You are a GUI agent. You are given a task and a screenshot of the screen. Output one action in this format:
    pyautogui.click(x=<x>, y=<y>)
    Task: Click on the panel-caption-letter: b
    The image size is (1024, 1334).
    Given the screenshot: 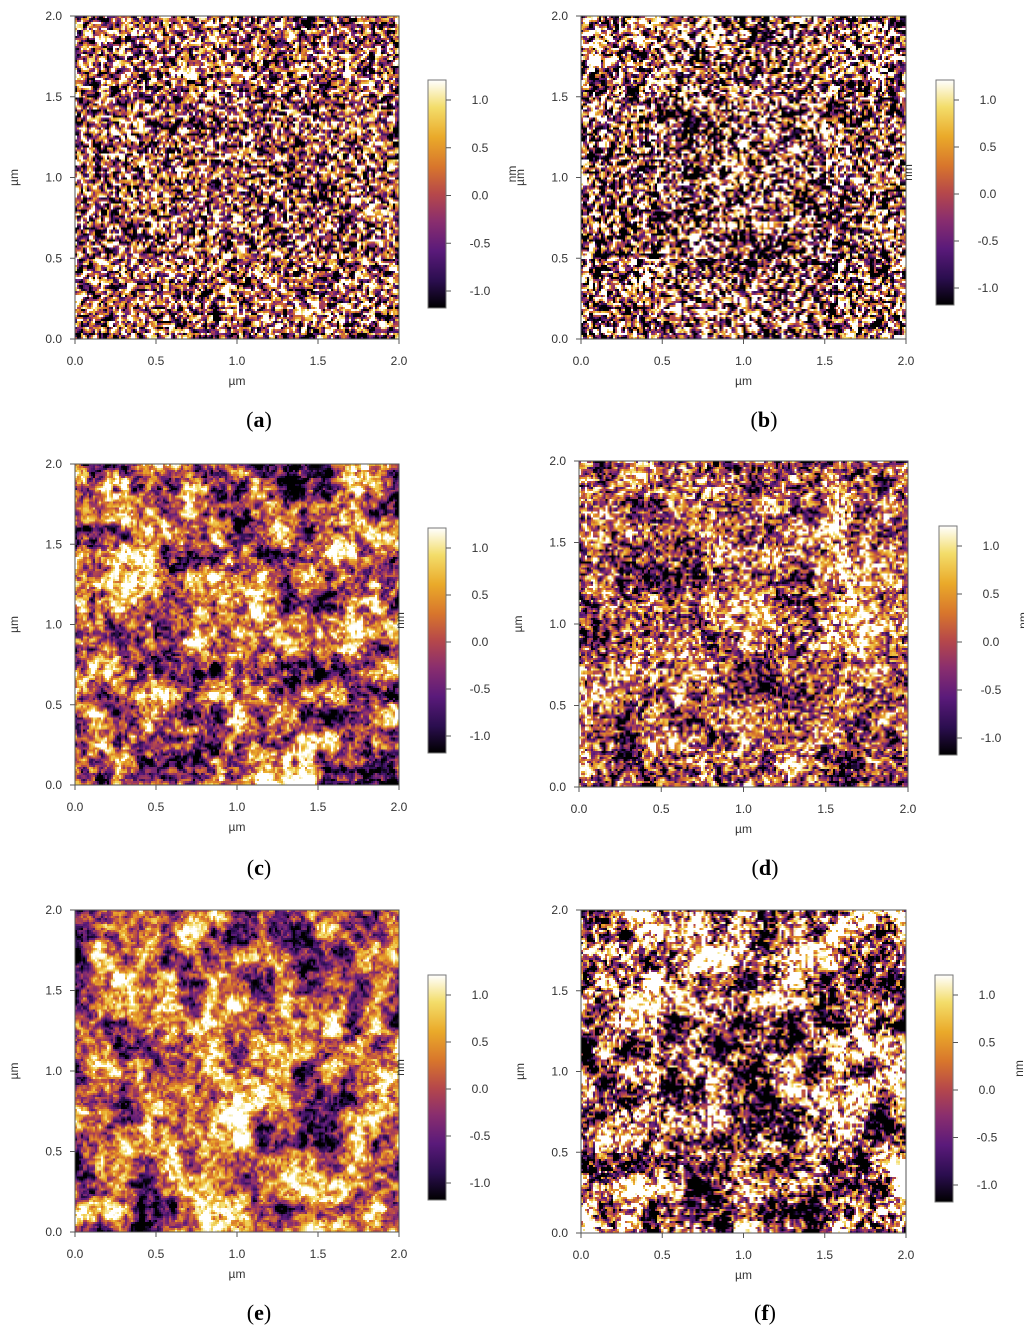 What is the action you would take?
    pyautogui.click(x=764, y=419)
    